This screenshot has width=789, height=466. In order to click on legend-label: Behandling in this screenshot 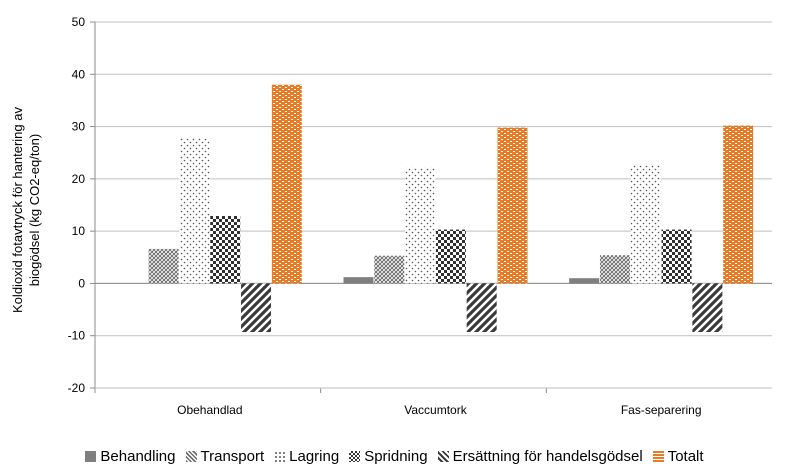, I will do `click(138, 456)`.